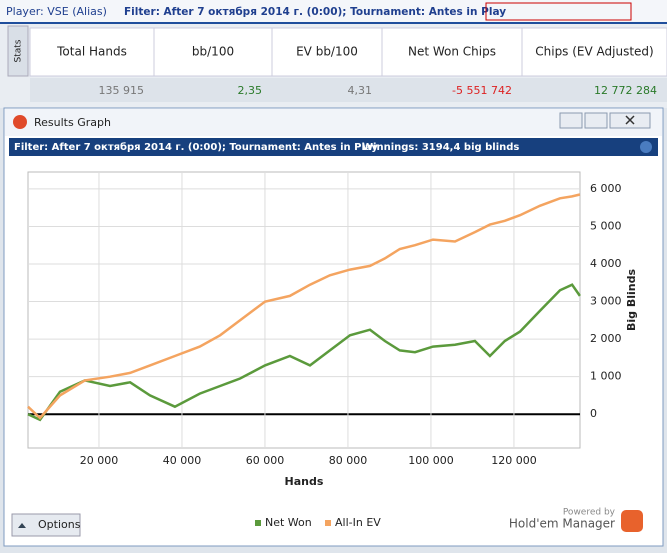 Image resolution: width=667 pixels, height=553 pixels. I want to click on stat-header: Total Hands, so click(91, 52).